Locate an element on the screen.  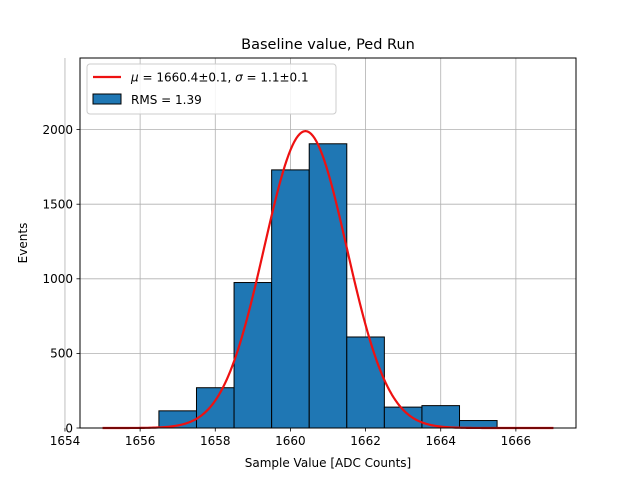
legend-hist-label: RMS = 1.39 is located at coordinates (166, 100).